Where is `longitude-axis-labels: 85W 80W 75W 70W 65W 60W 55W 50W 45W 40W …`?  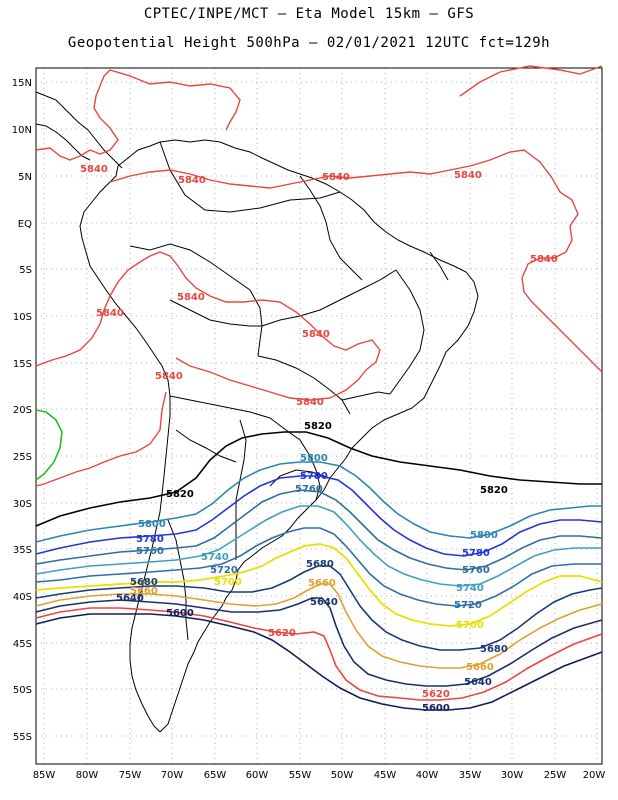 longitude-axis-labels: 85W 80W 75W 70W 65W 60W 55W 50W 45W 40W … is located at coordinates (319, 775).